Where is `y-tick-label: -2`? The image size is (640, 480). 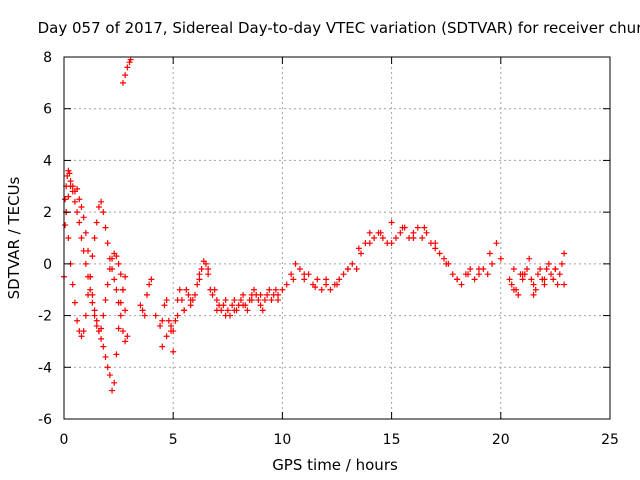
y-tick-label: -2 is located at coordinates (45, 317).